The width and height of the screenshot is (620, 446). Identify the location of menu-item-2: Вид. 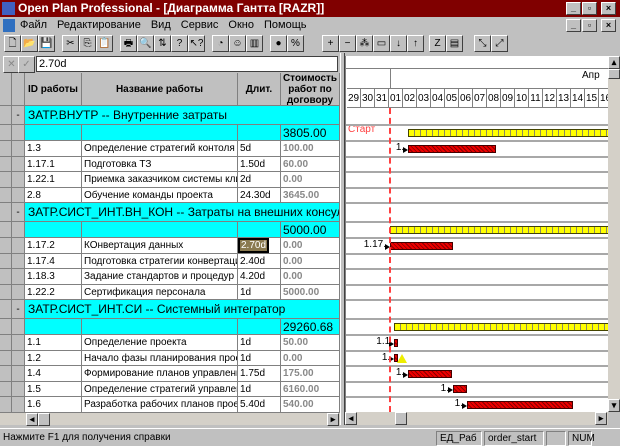
(160, 25).